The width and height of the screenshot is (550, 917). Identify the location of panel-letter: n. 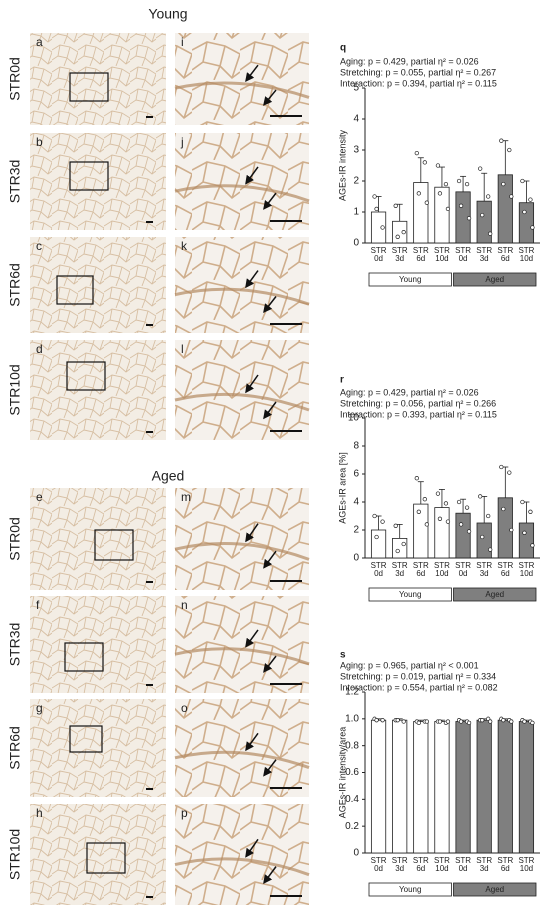
(184, 605).